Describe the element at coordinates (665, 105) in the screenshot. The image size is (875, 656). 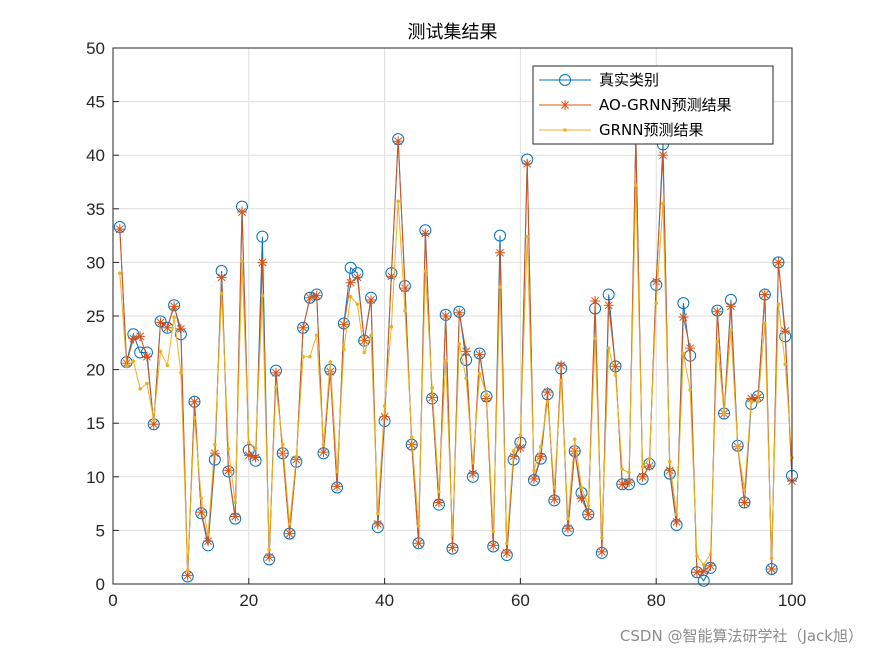
I see `legend-label: AO-GRNN预测结果` at that location.